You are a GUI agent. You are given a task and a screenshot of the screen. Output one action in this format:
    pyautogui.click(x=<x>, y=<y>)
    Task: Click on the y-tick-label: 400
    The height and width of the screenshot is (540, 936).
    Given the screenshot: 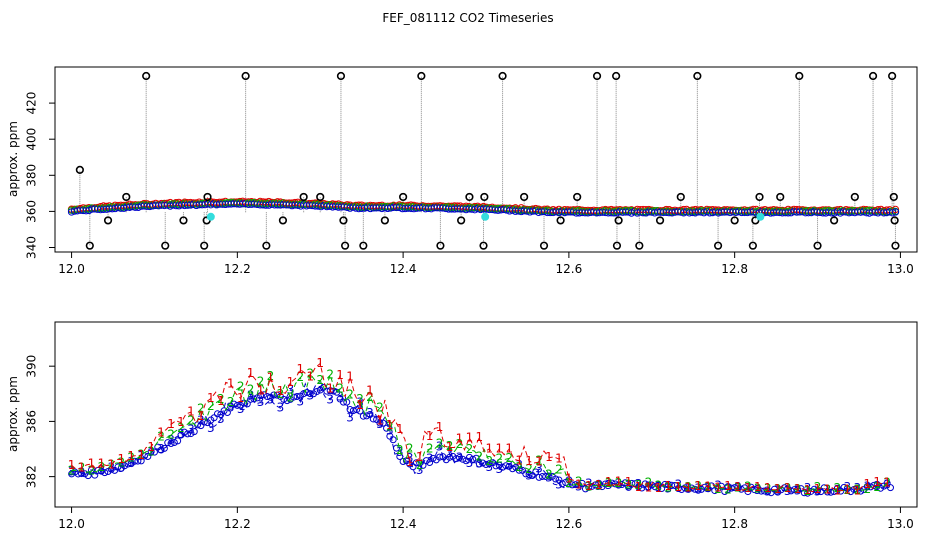 What is the action you would take?
    pyautogui.click(x=32, y=139)
    